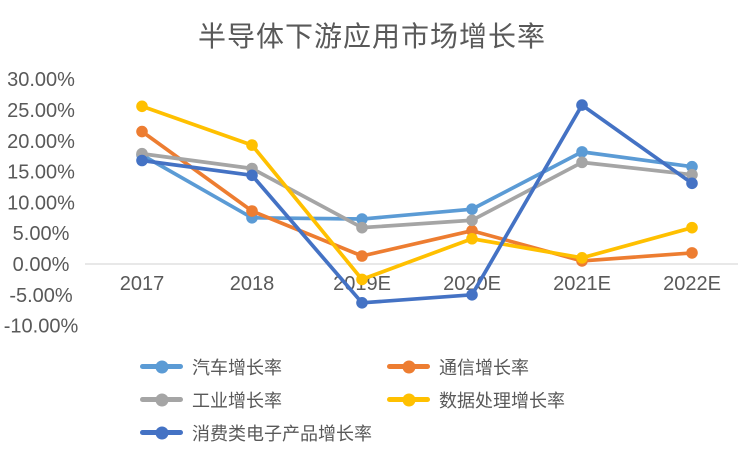 The width and height of the screenshot is (744, 453). I want to click on legend-marker-communication, so click(408, 366).